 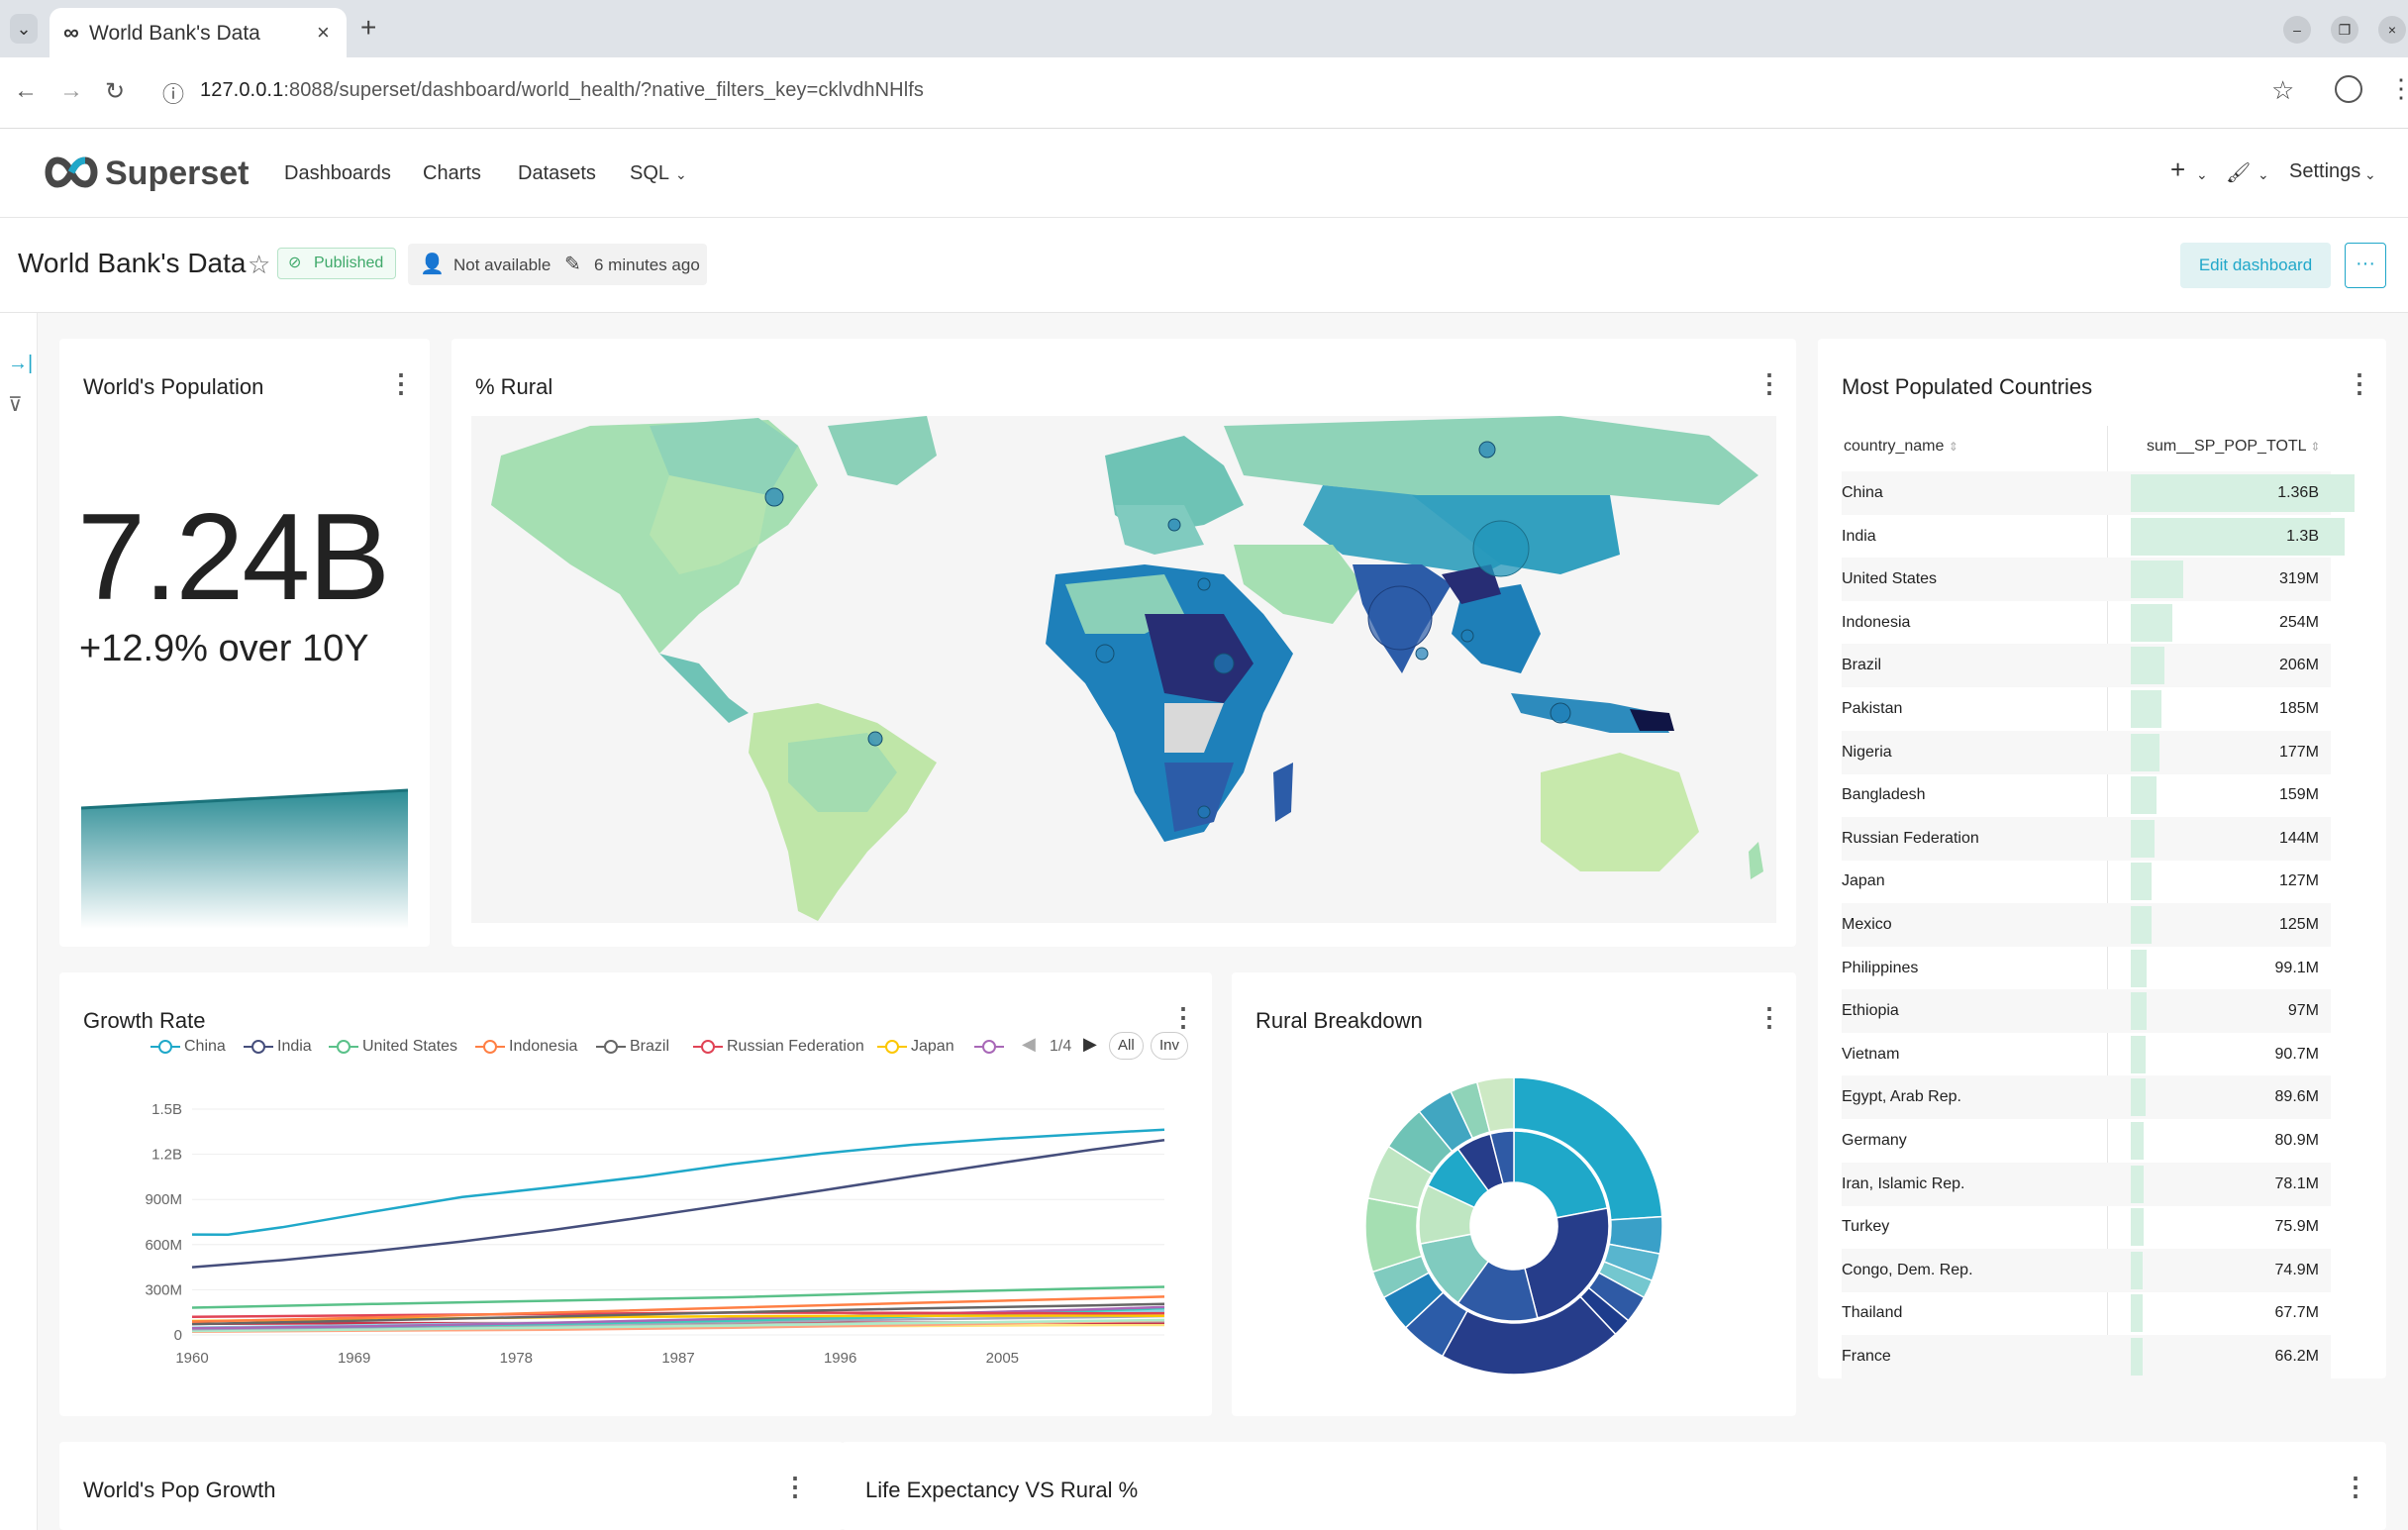 I want to click on close-window-icon: ×, so click(x=2392, y=30).